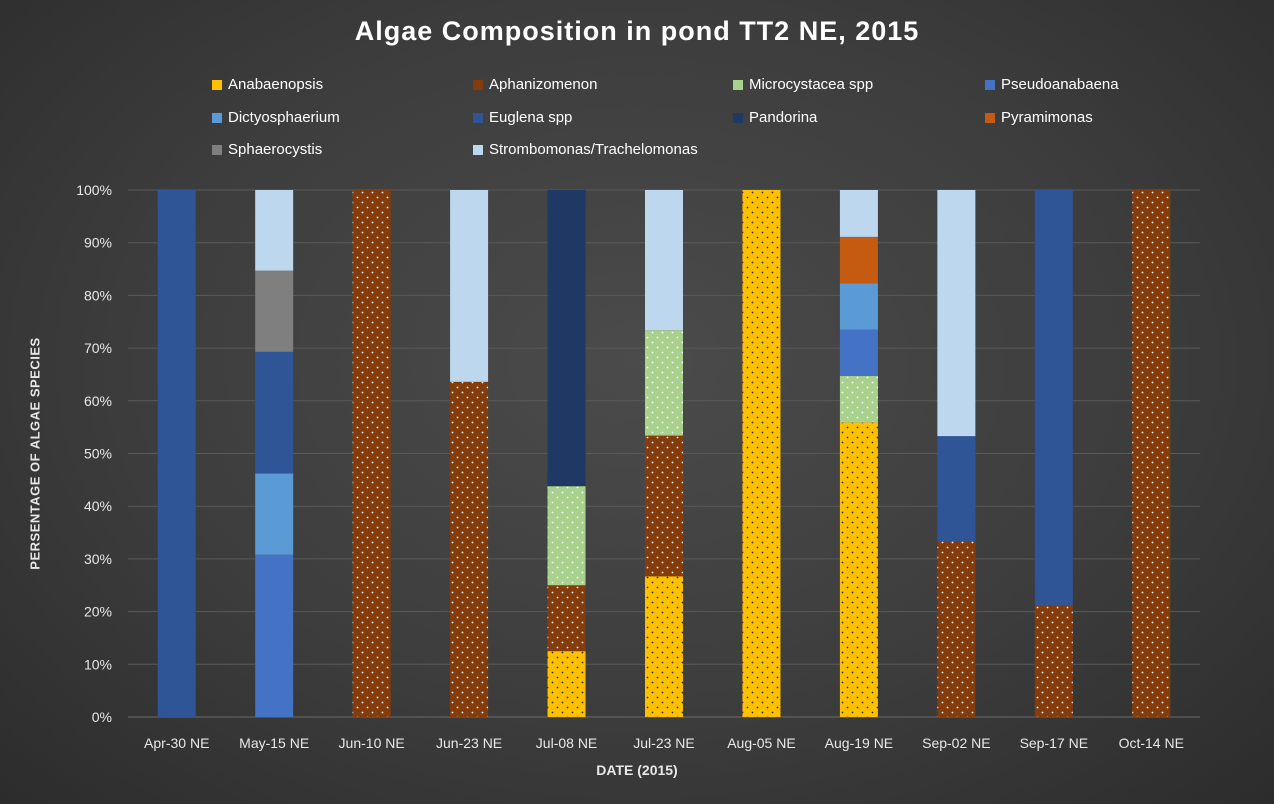 The image size is (1274, 804). What do you see at coordinates (275, 149) in the screenshot?
I see `legend-label: Sphaerocystis` at bounding box center [275, 149].